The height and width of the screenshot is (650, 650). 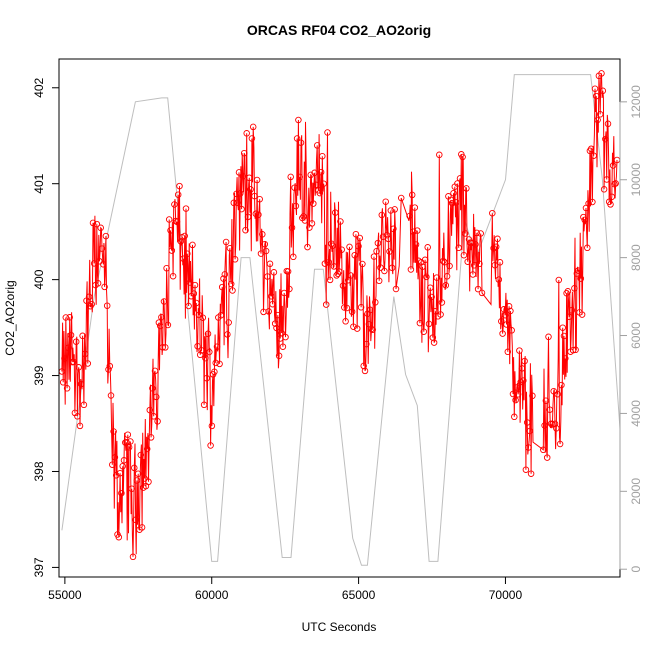 What do you see at coordinates (39, 471) in the screenshot?
I see `y-tick-label: 398` at bounding box center [39, 471].